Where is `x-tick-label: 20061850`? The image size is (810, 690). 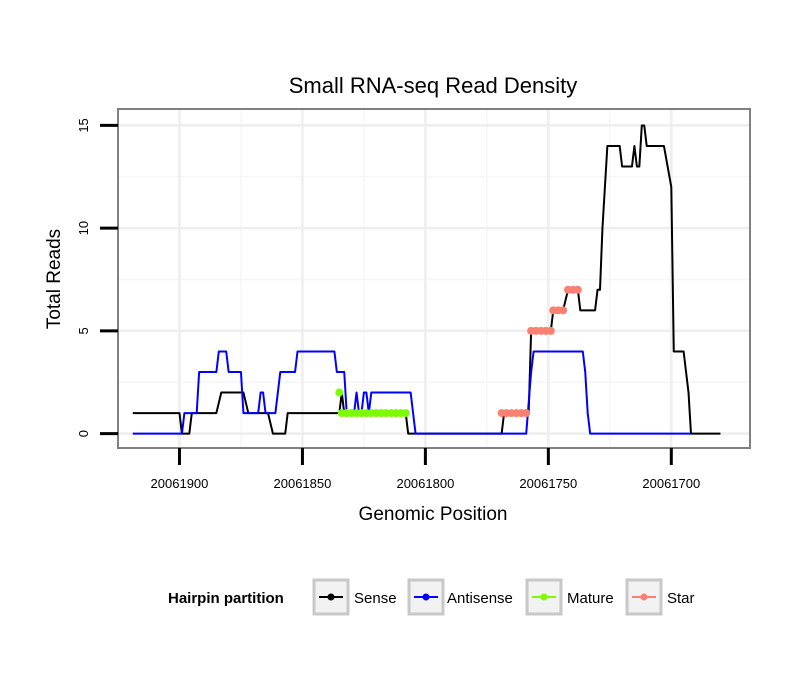 x-tick-label: 20061850 is located at coordinates (303, 483).